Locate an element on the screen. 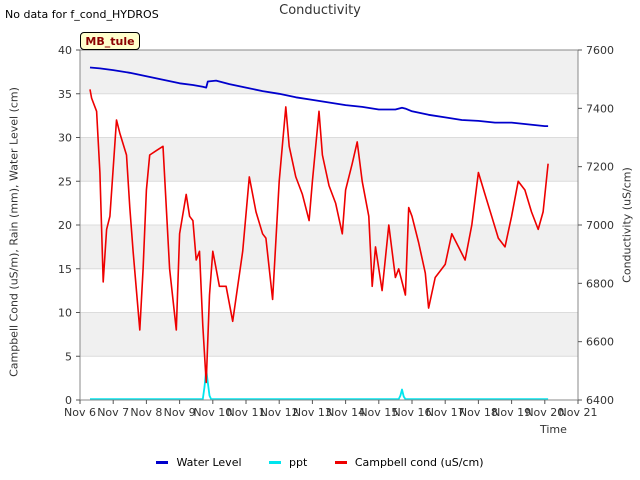  y-tick-label-left: 20 is located at coordinates (65, 225).